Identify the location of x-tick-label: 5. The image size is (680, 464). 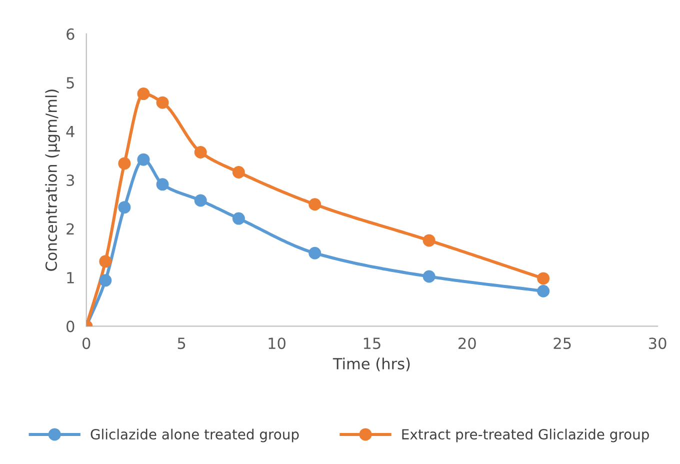
(182, 344).